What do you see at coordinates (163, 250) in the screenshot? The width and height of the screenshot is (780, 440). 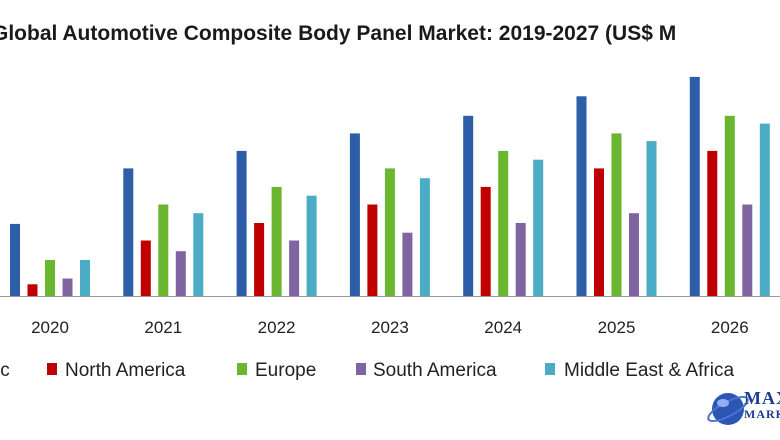 I see `bar-europe-2021` at bounding box center [163, 250].